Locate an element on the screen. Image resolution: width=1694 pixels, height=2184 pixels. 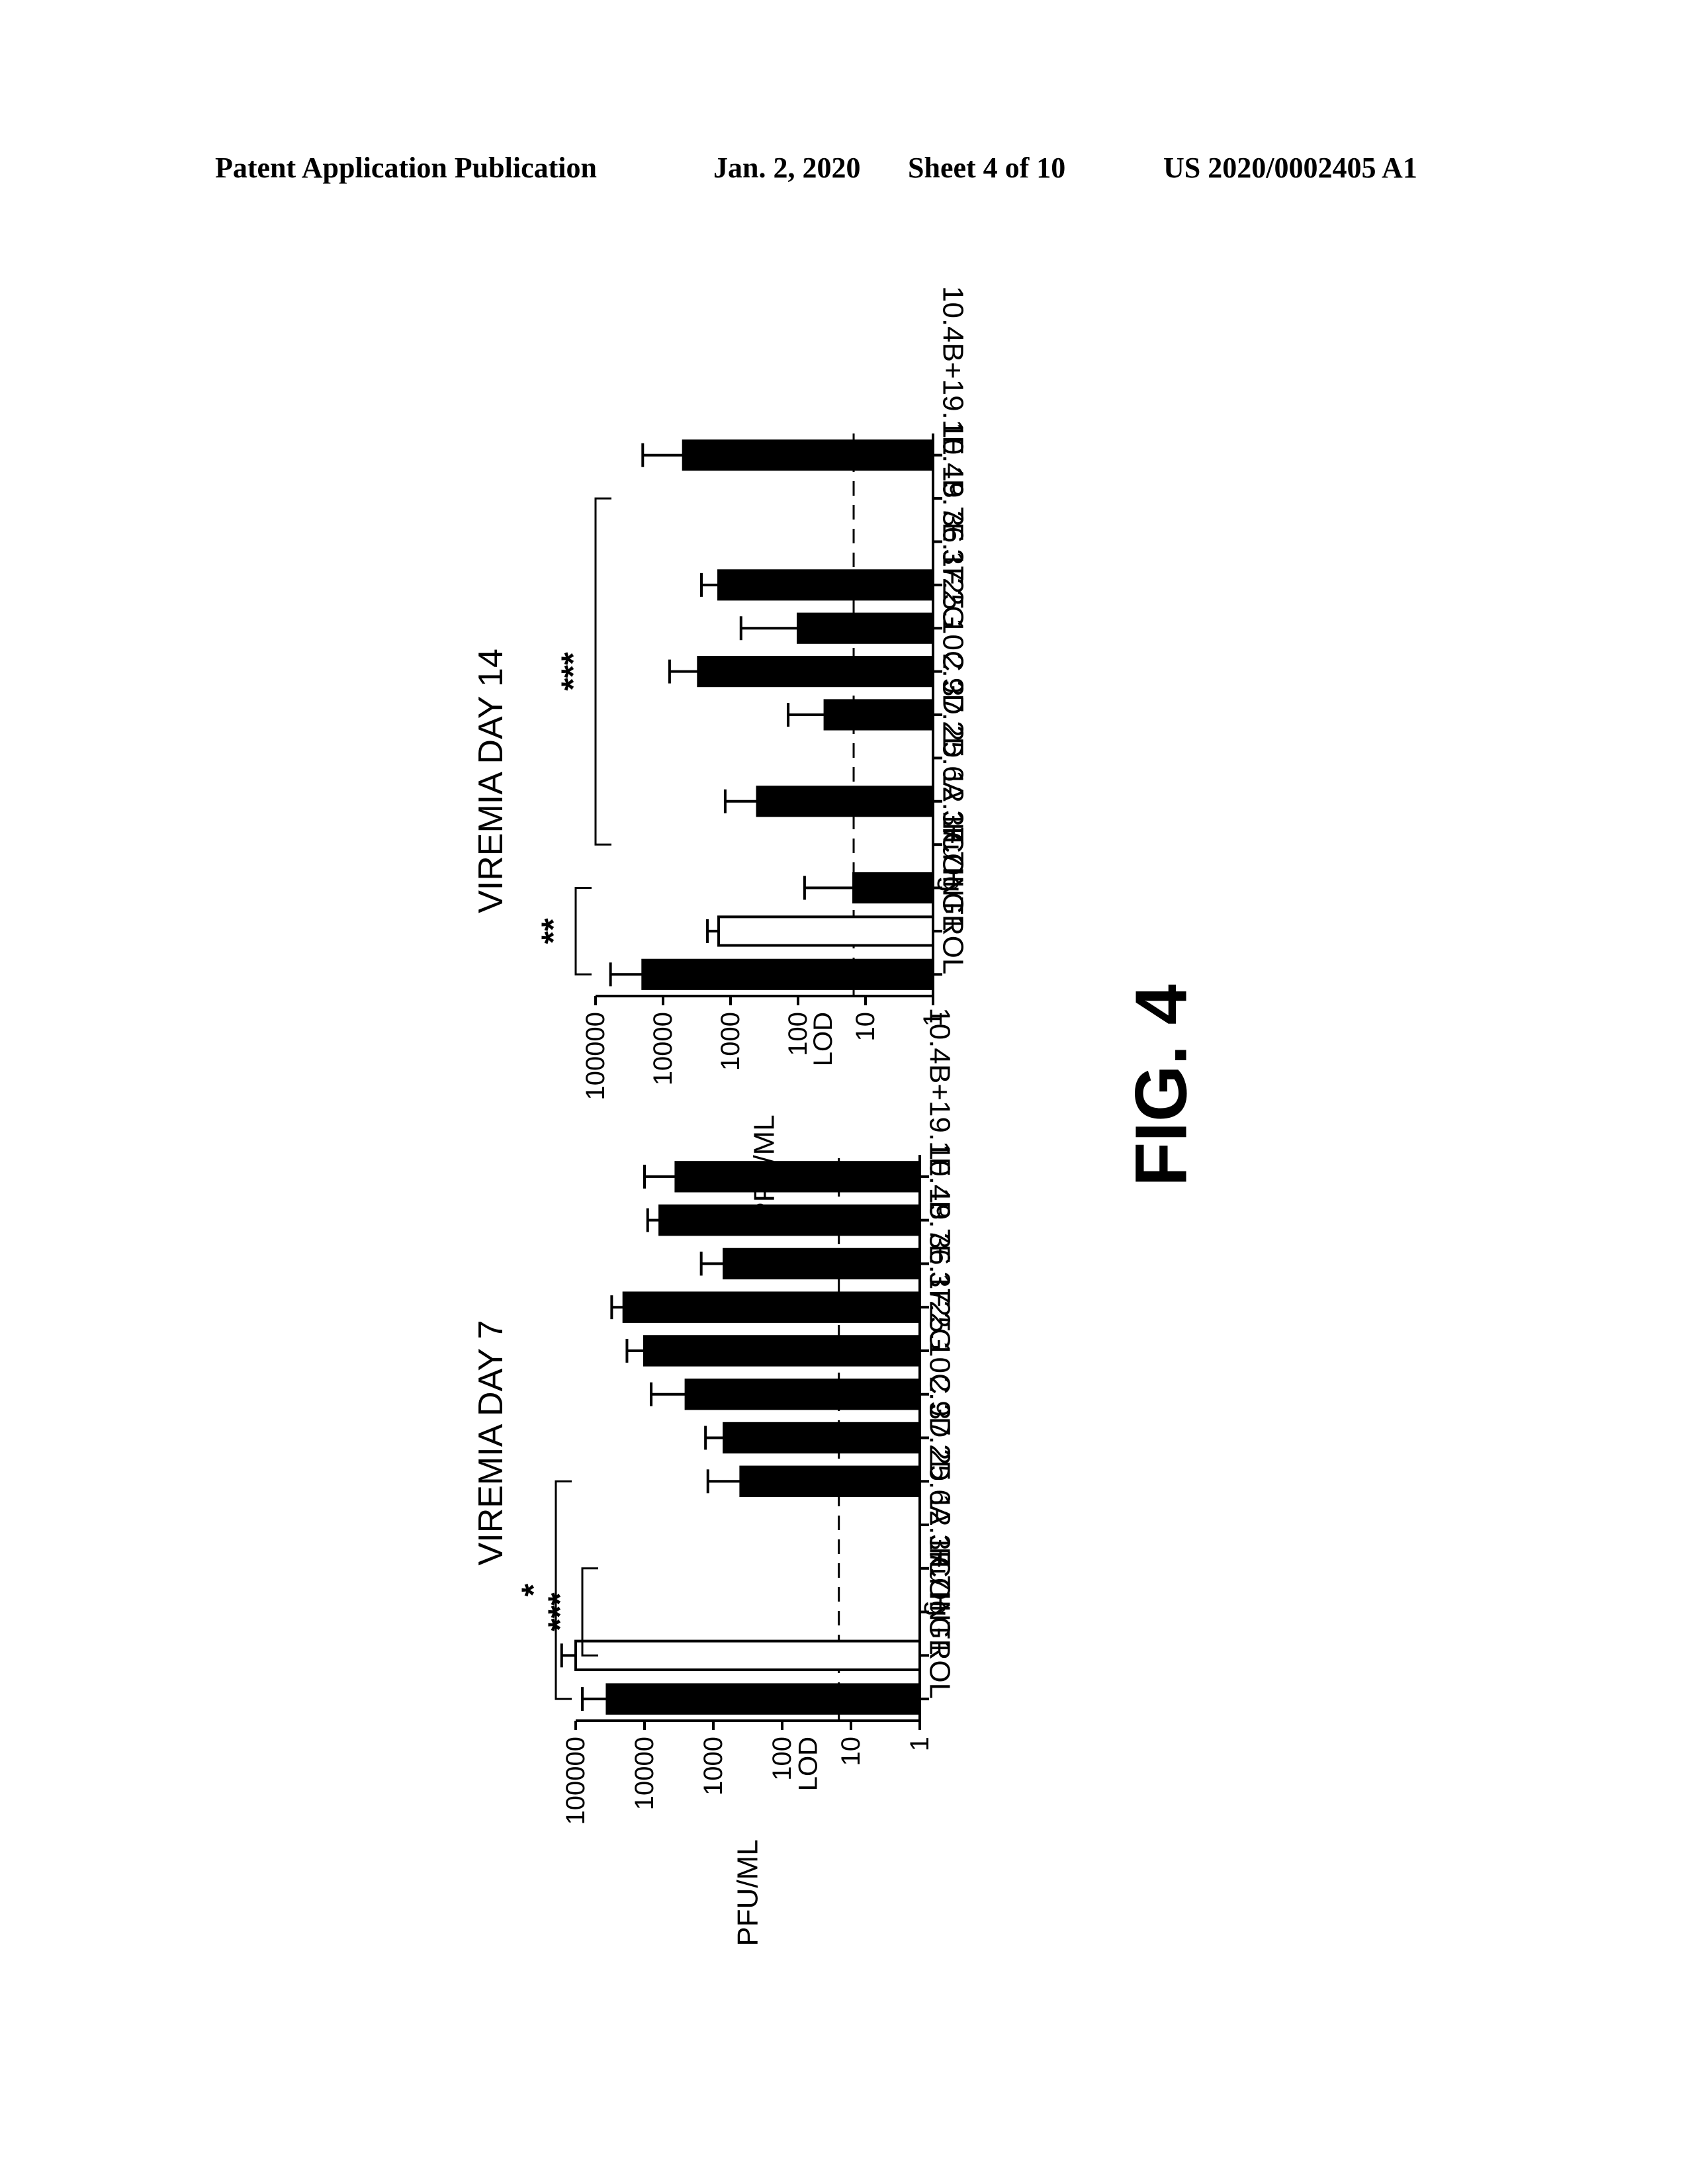
significance-stars: * is located at coordinates (533, 1590).